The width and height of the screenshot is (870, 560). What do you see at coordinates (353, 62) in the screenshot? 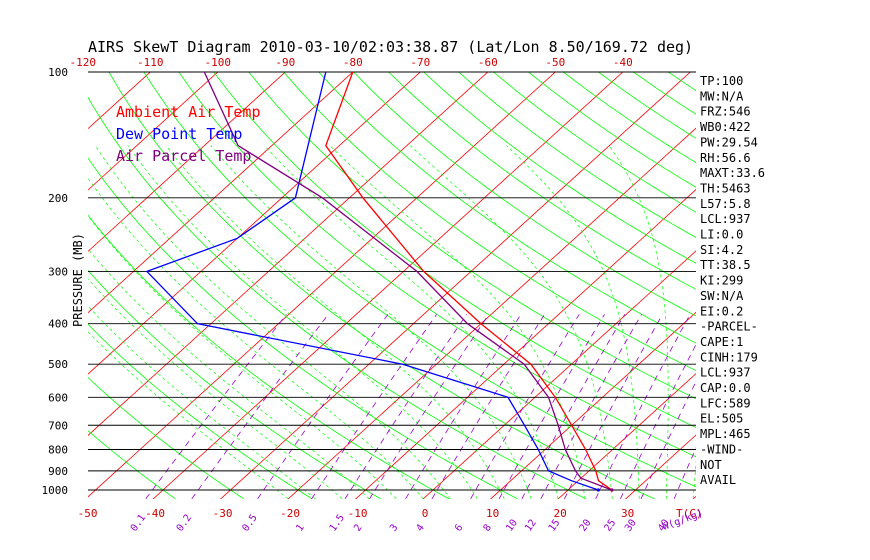
I see `top-temp-tick-label: -80` at bounding box center [353, 62].